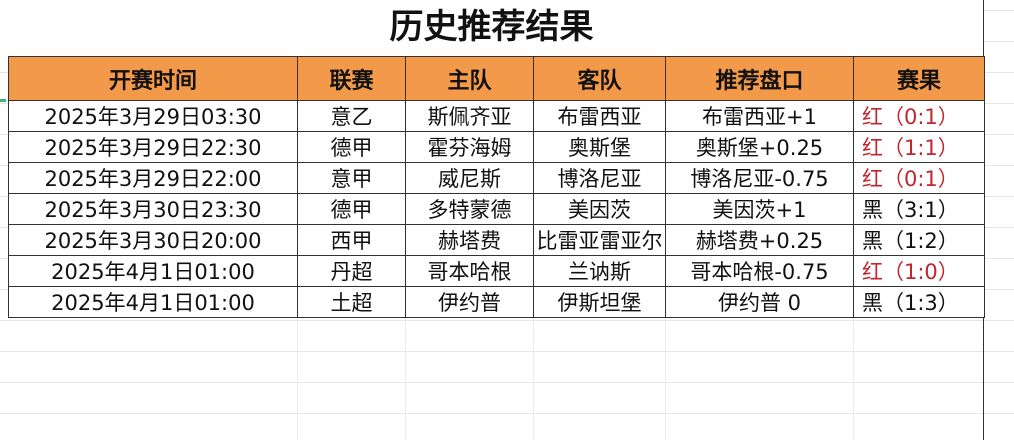 The width and height of the screenshot is (1014, 440). I want to click on cell-league: 丹超, so click(351, 271).